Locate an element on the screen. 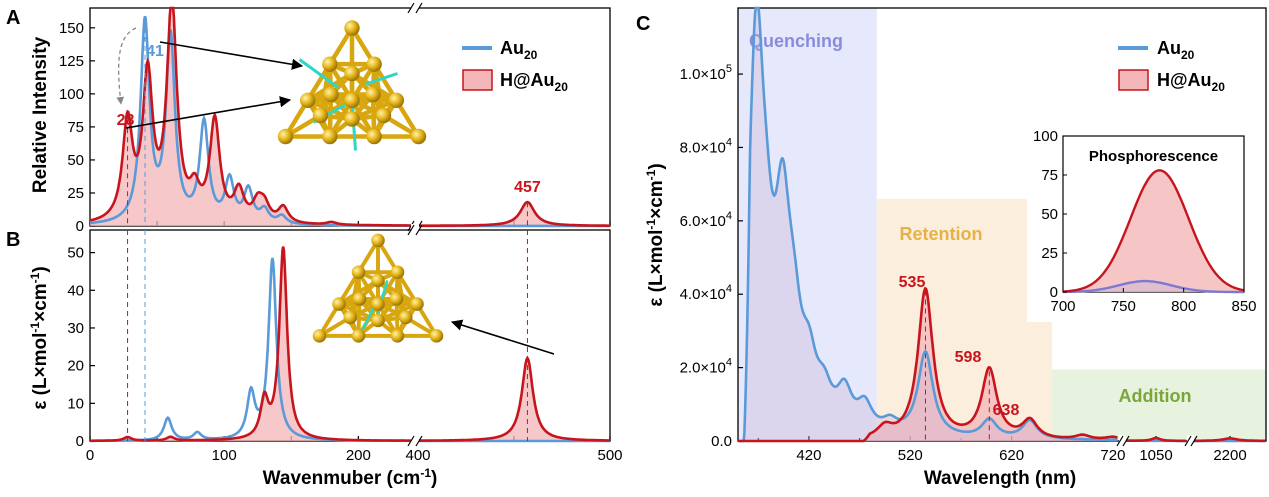 The height and width of the screenshot is (497, 1269). x-tick-label: 0 is located at coordinates (90, 455).